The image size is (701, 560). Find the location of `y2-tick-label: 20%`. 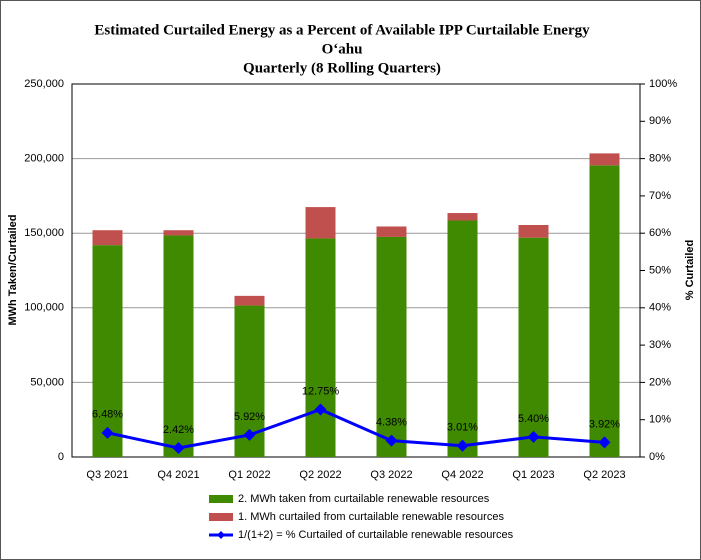

y2-tick-label: 20% is located at coordinates (660, 382).